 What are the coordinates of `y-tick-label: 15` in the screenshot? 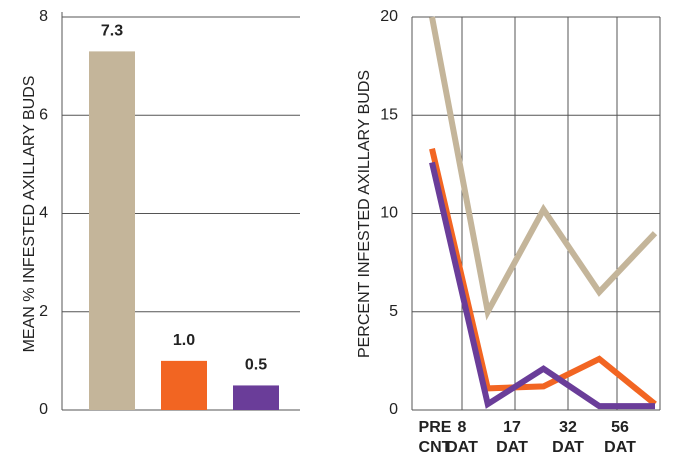 It's located at (389, 114).